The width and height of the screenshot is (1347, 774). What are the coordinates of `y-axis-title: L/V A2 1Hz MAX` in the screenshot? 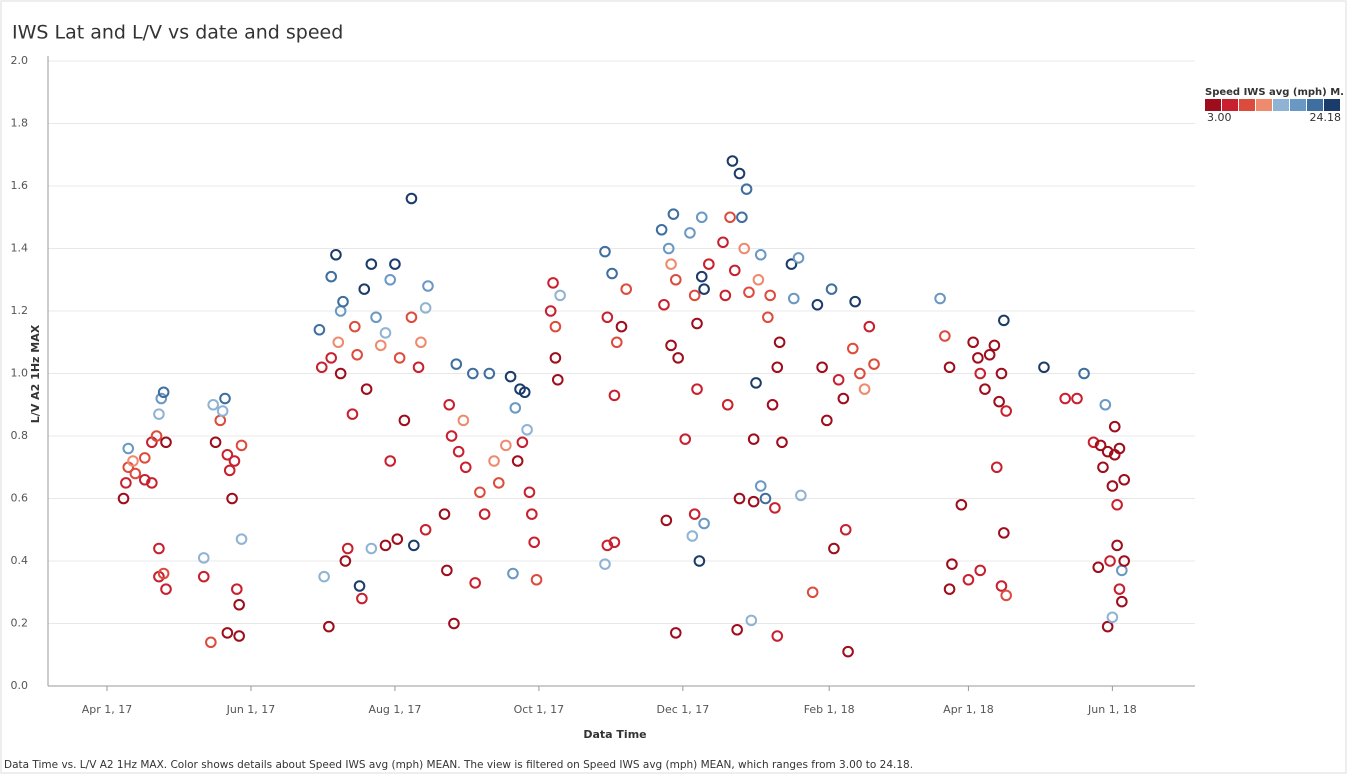 It's located at (35, 373).